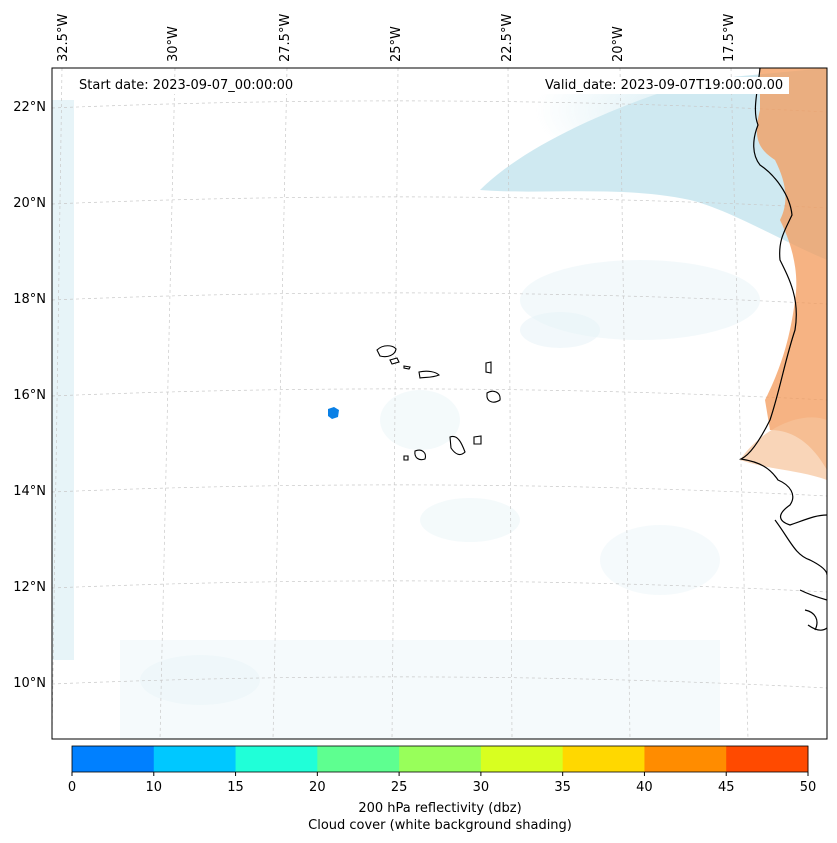 The image size is (837, 843). I want to click on island-sao-vicente, so click(394, 361).